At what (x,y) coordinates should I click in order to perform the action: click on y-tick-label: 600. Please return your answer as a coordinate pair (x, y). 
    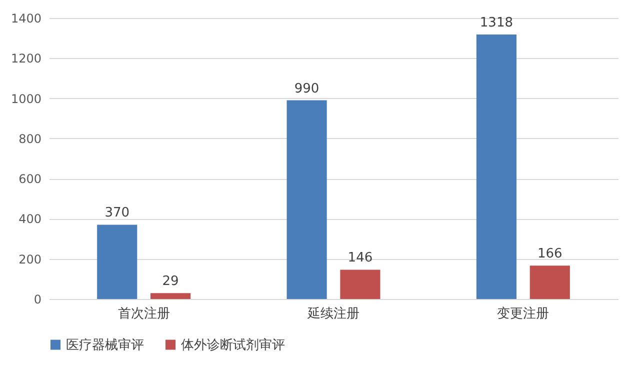
    Looking at the image, I should click on (30, 179).